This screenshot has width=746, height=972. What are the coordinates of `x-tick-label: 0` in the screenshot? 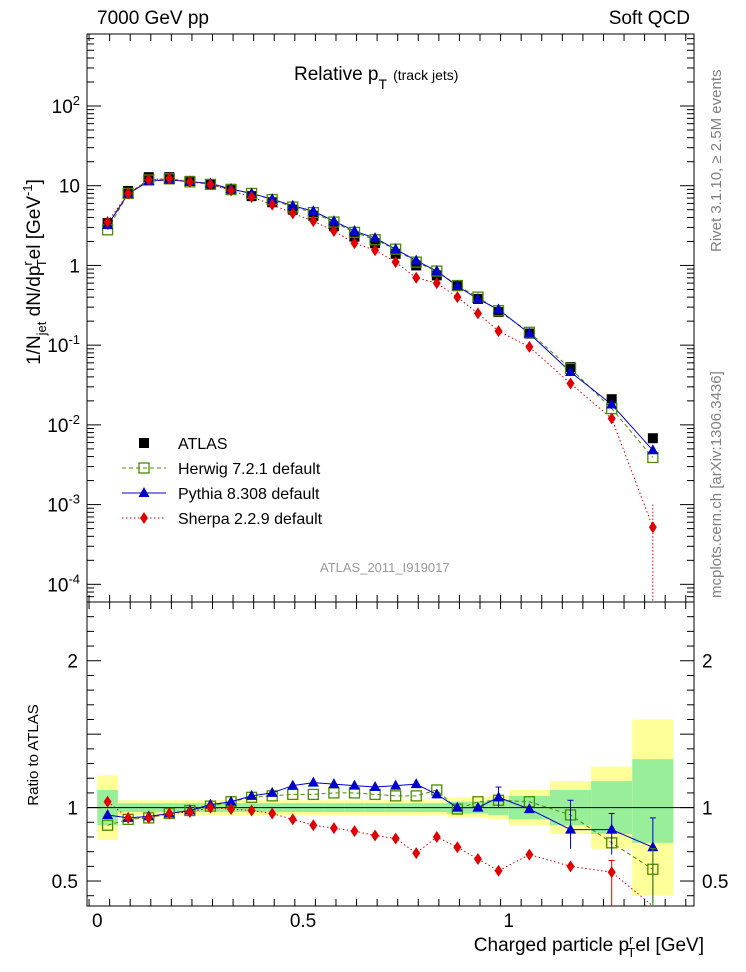 It's located at (97, 921).